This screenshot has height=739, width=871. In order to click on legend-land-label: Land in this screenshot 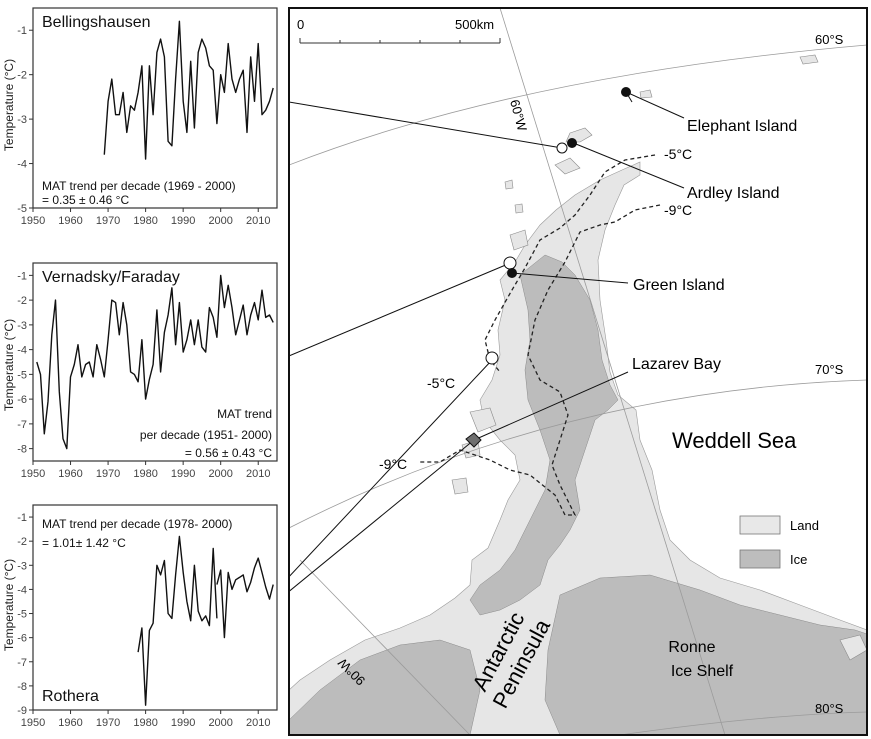, I will do `click(804, 525)`.